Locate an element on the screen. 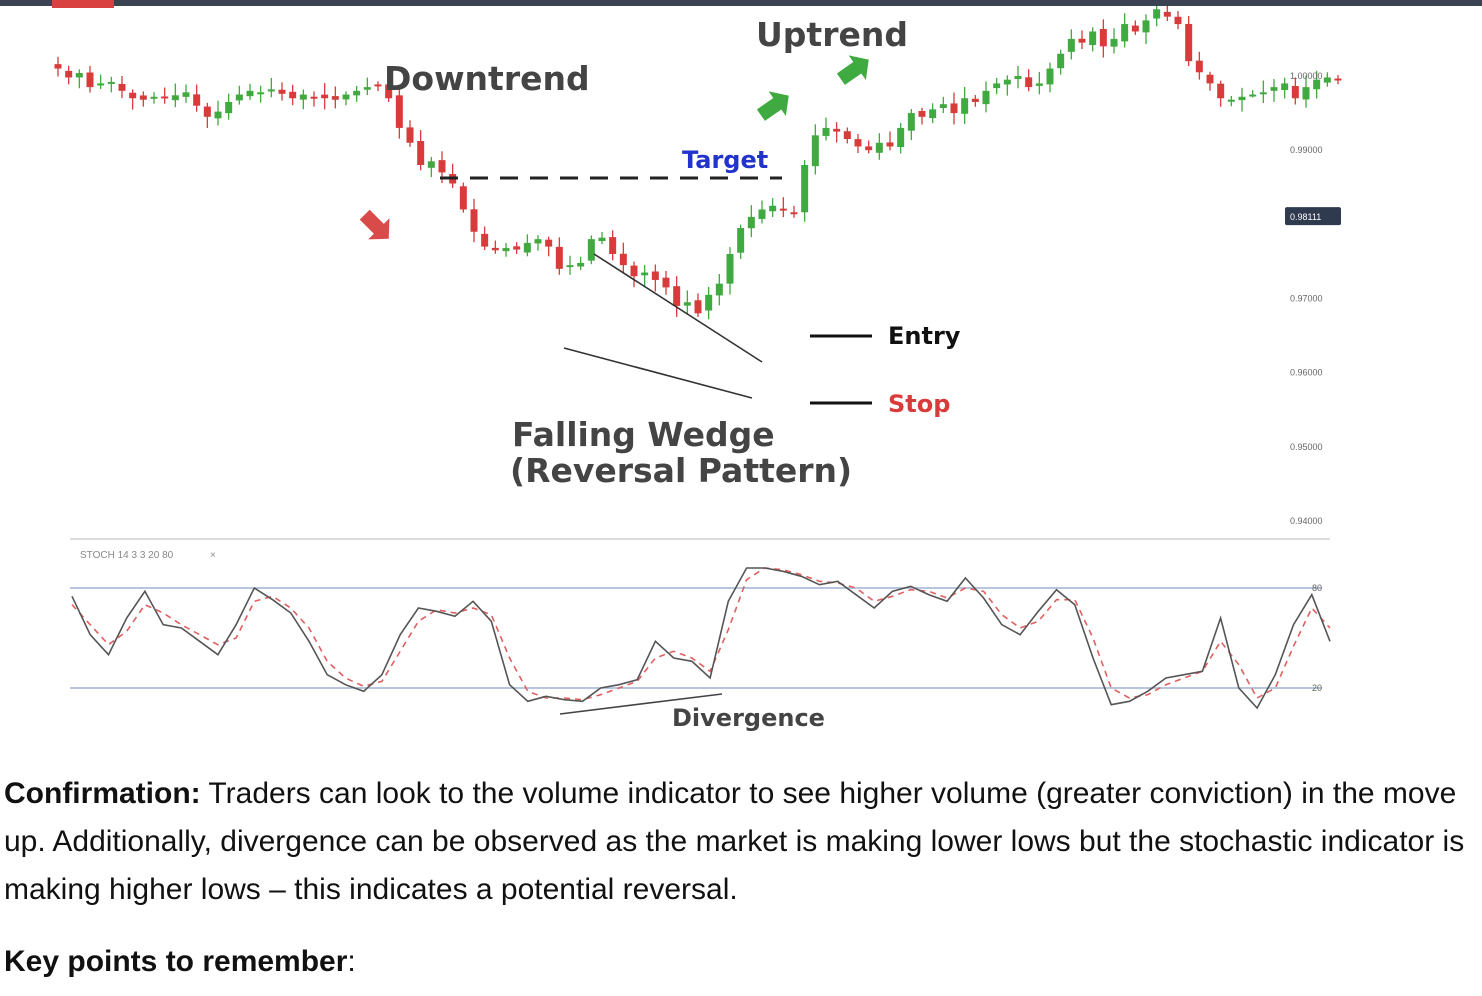 The height and width of the screenshot is (996, 1482). pattern-label-line1: Falling Wedge is located at coordinates (643, 434).